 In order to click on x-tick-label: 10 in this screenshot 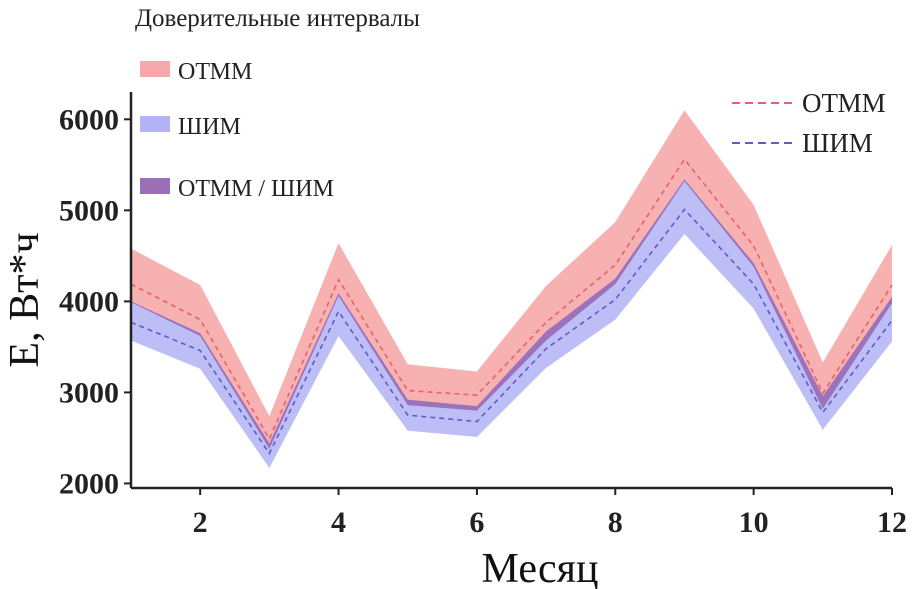, I will do `click(754, 522)`.